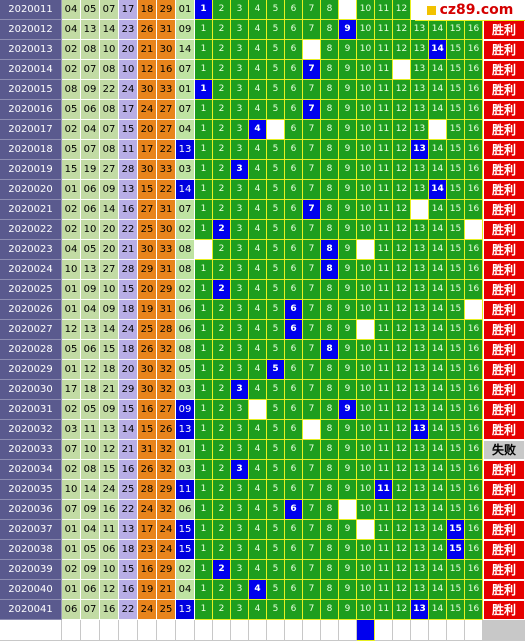  Describe the element at coordinates (258, 130) in the screenshot. I see `position-hit-cell: 4` at that location.